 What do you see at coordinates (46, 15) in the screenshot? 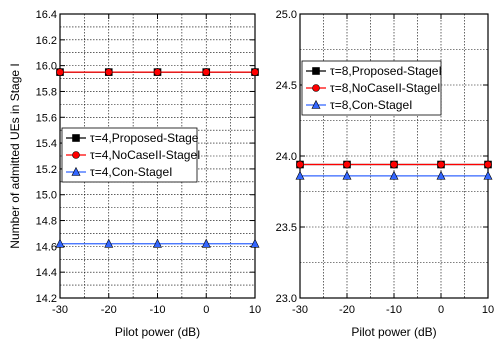
I see `y-tick-label: 16.4` at bounding box center [46, 15].